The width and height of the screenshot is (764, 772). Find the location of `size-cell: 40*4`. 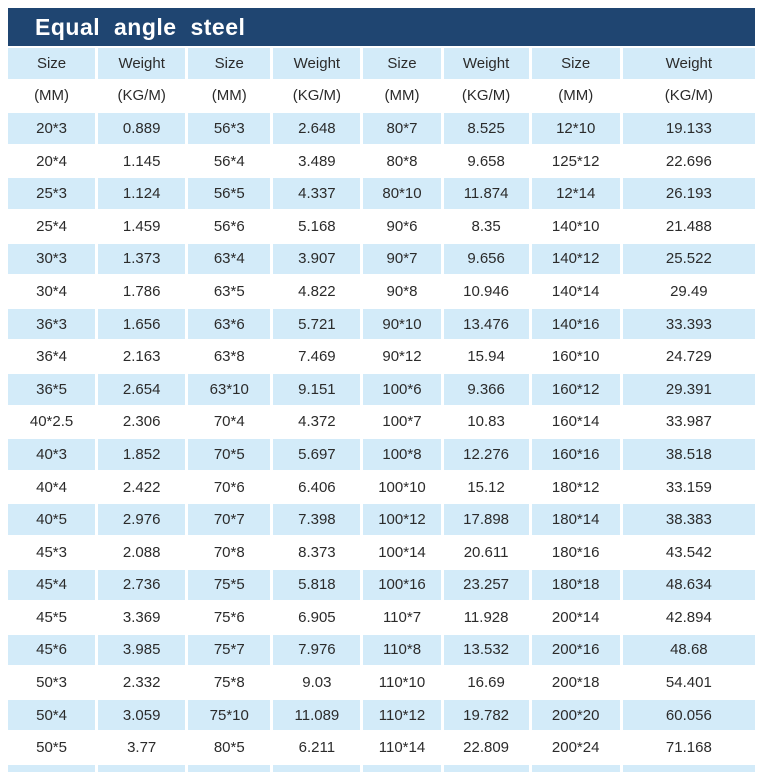

size-cell: 40*4 is located at coordinates (52, 487).